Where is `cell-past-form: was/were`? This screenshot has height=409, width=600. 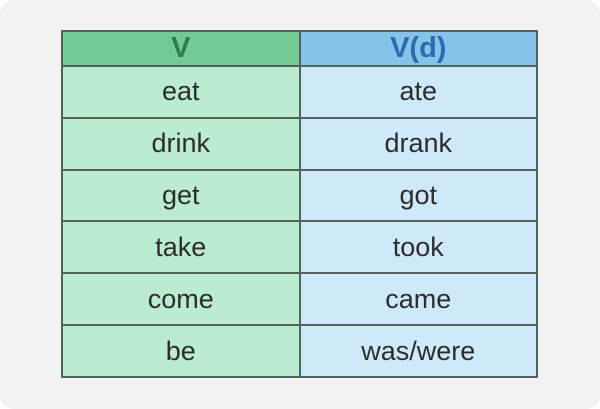 cell-past-form: was/were is located at coordinates (418, 351).